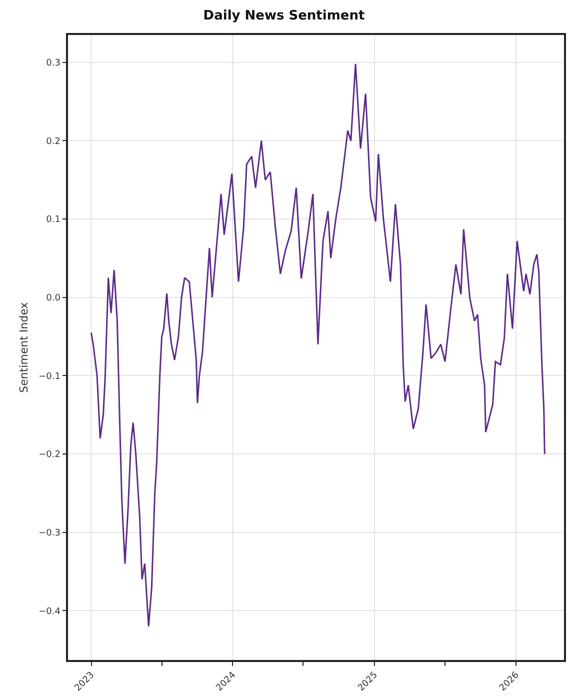  What do you see at coordinates (49, 377) in the screenshot?
I see `y-tick-label: −0.1` at bounding box center [49, 377].